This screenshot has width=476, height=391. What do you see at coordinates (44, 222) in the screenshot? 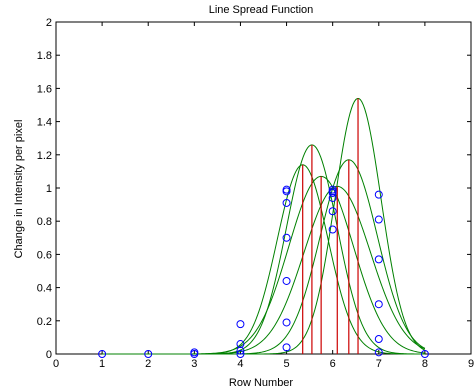
I see `y-tick-label: 0.8` at bounding box center [44, 222].